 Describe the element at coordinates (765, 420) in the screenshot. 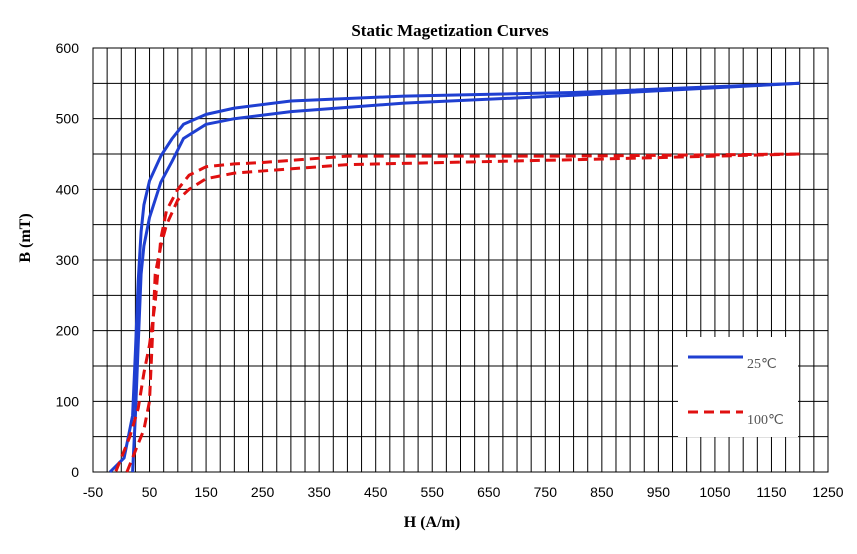

I see `legend-label-100c: 100℃` at that location.